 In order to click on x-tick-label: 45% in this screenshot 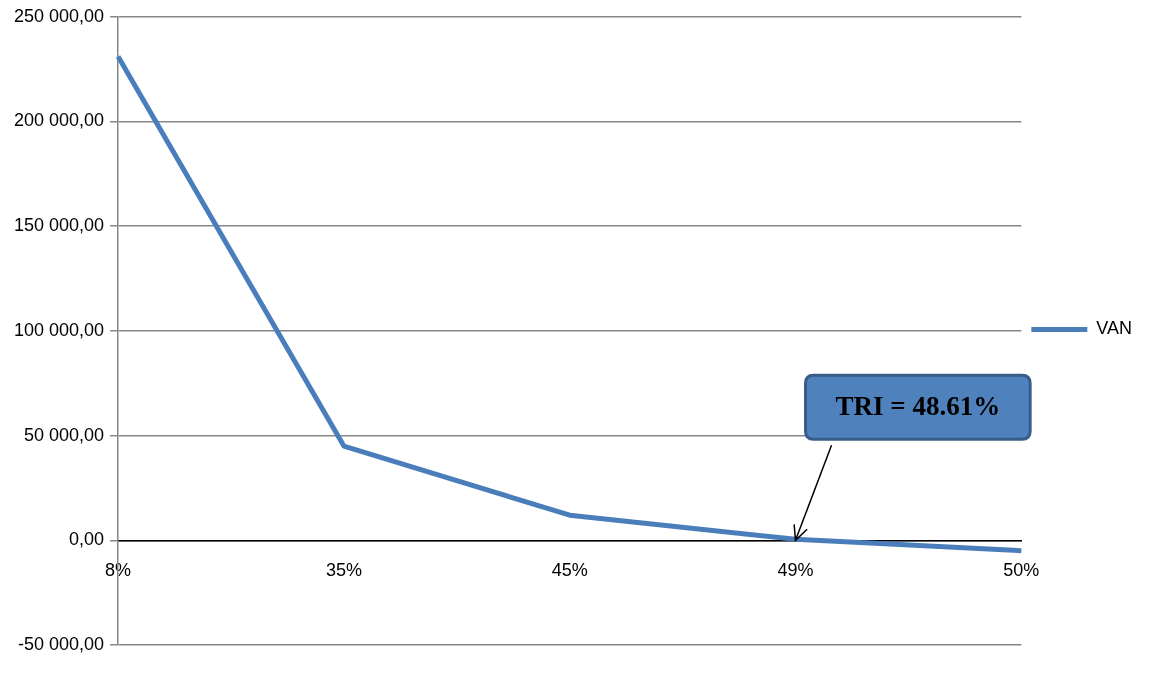, I will do `click(569, 570)`.